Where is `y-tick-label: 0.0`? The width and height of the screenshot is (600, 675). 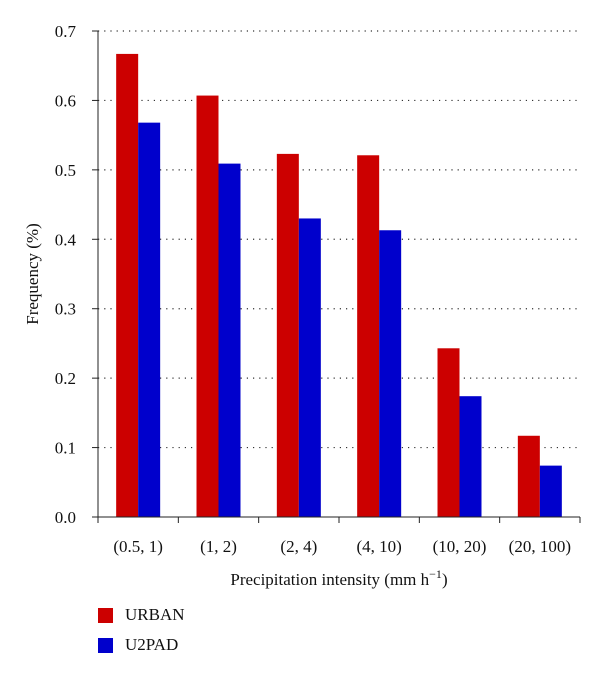
y-tick-label: 0.0 is located at coordinates (65, 517).